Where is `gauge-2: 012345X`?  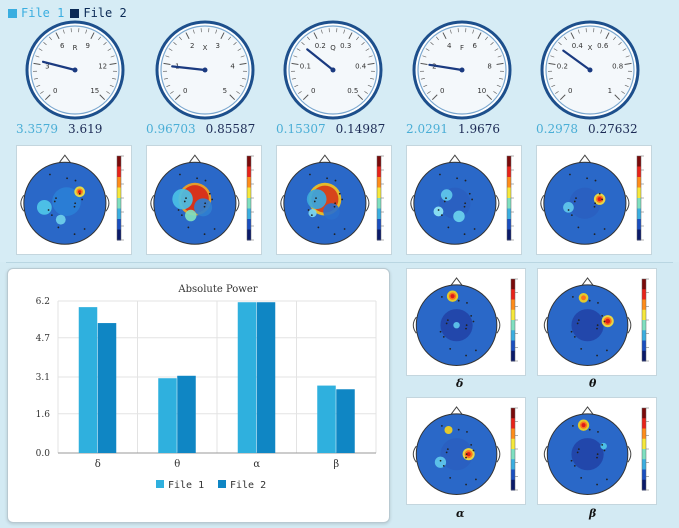
gauge-2: 012345X is located at coordinates (205, 70).